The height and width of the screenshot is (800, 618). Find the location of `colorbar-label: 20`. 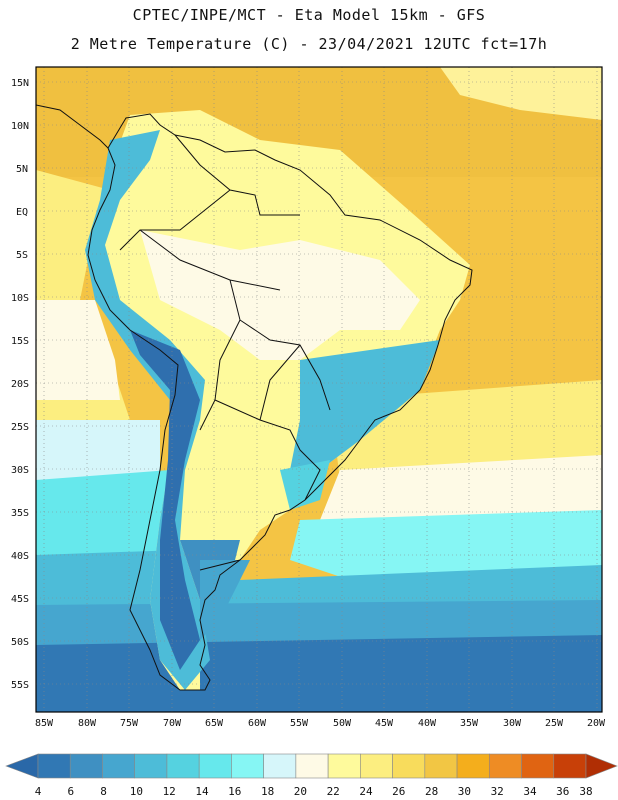

colorbar-label: 20 is located at coordinates (300, 791).